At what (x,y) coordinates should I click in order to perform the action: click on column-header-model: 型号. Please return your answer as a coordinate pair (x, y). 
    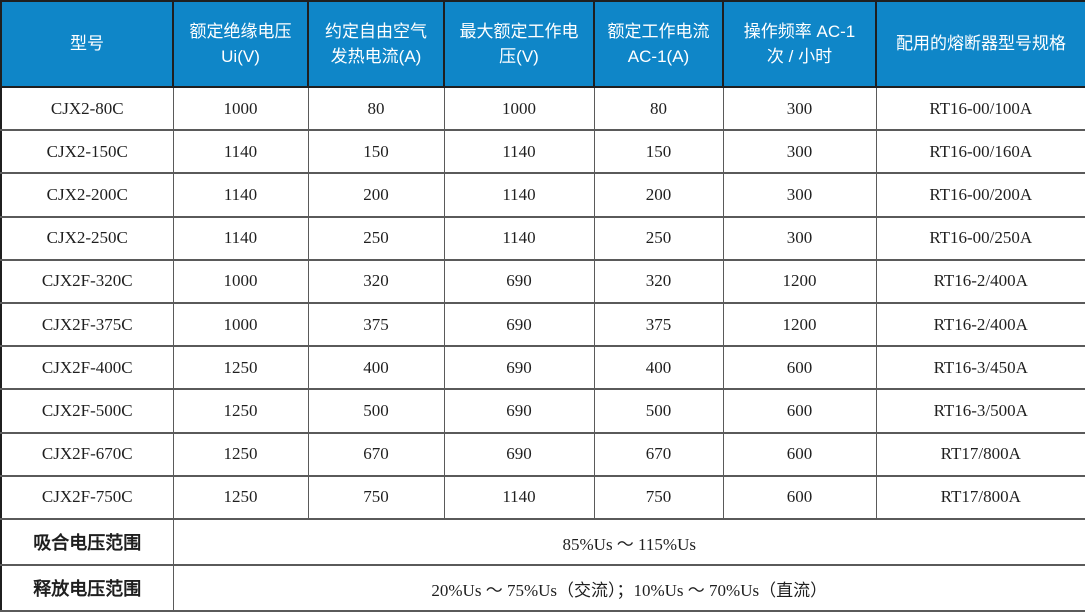
    Looking at the image, I should click on (87, 44).